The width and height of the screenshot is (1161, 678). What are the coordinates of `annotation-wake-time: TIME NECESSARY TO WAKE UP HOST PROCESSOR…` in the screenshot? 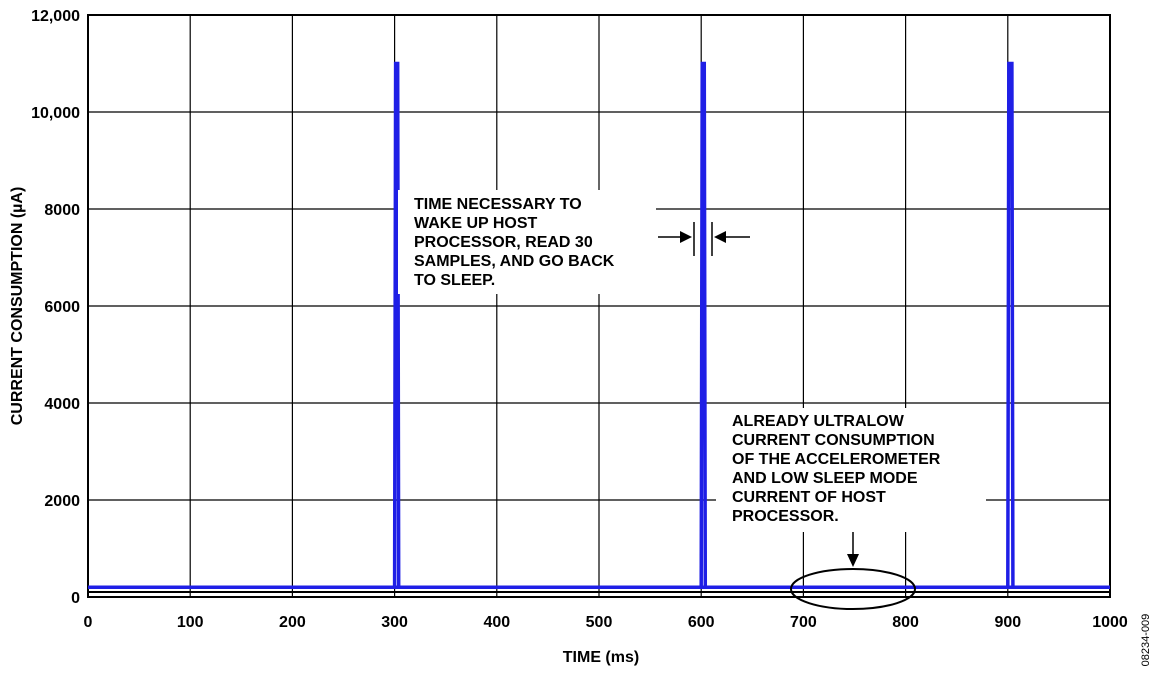 It's located at (574, 242).